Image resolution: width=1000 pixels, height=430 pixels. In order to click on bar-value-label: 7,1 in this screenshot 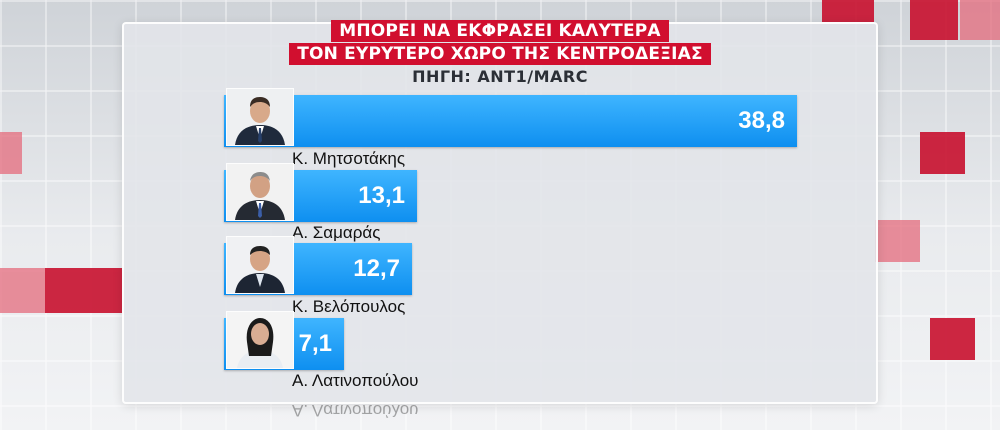, I will do `click(315, 343)`.